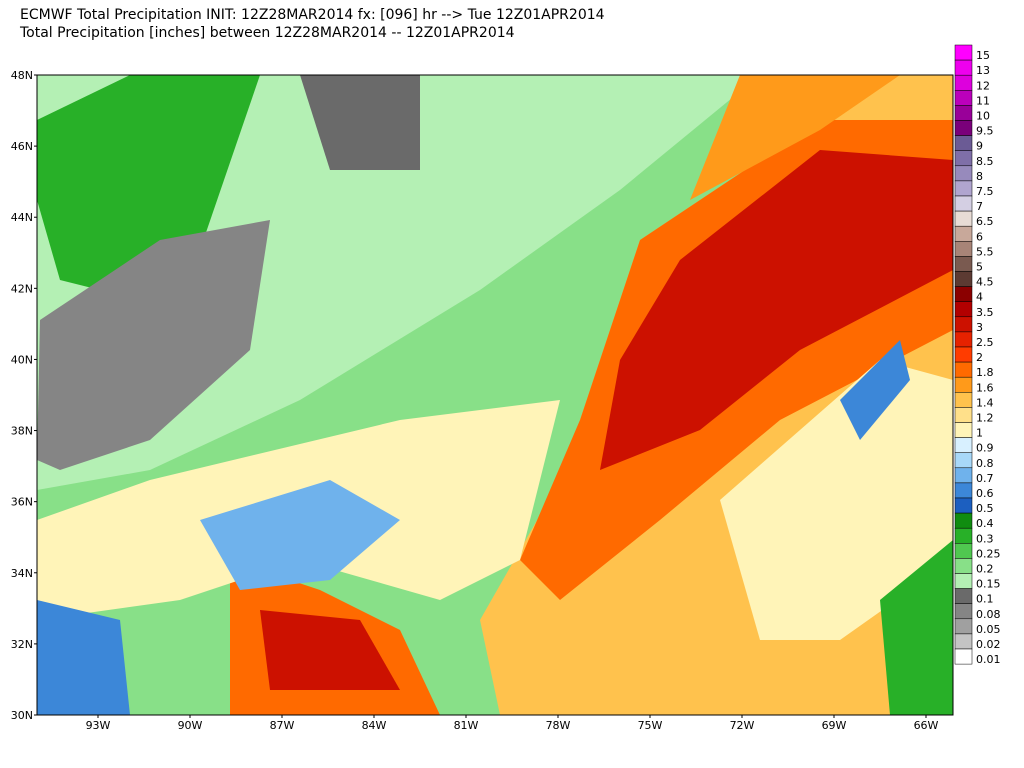 The height and width of the screenshot is (768, 1024). Describe the element at coordinates (985, 372) in the screenshot. I see `colorbar-label: 1.8` at that location.